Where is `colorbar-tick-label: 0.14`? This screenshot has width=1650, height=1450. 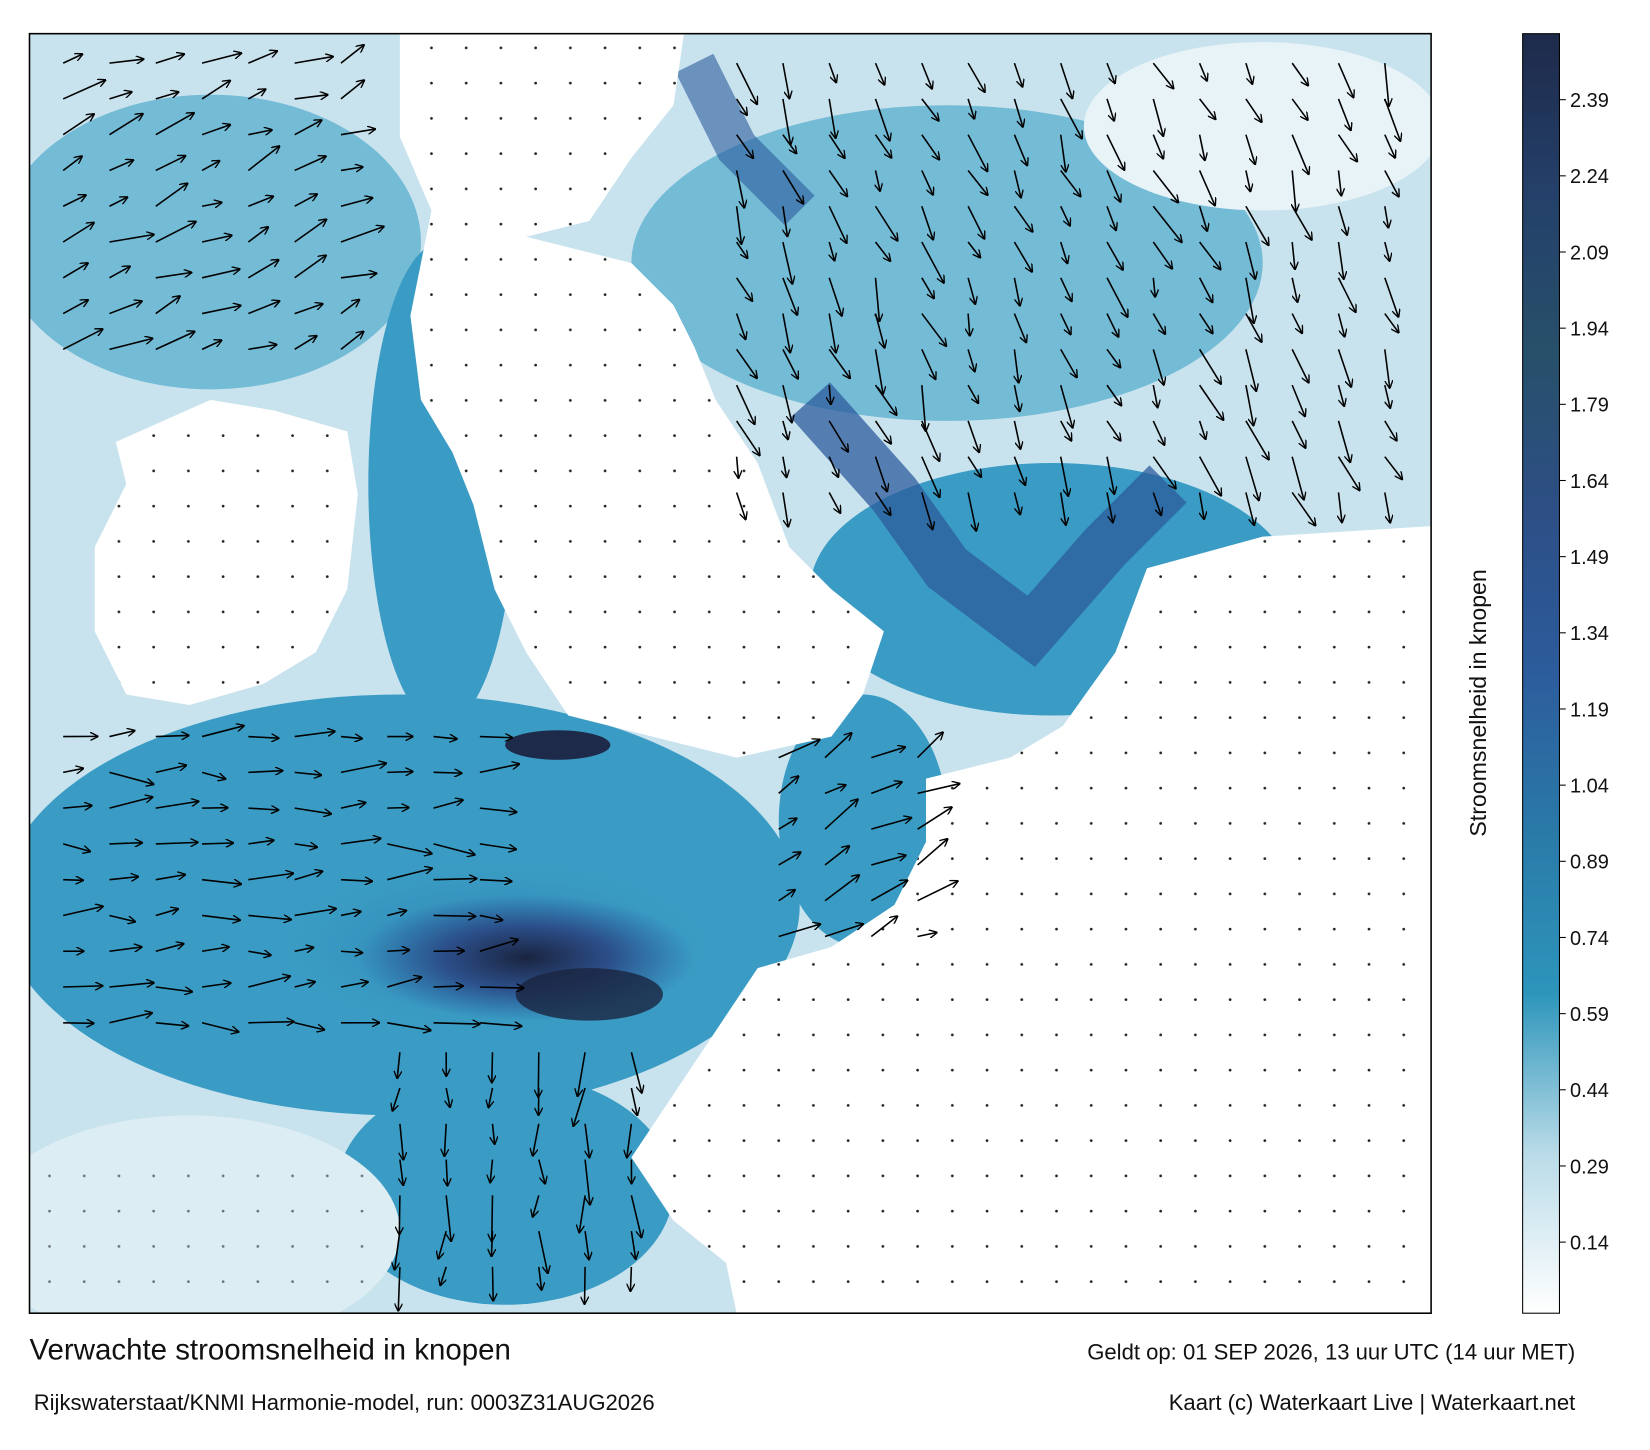 colorbar-tick-label: 0.14 is located at coordinates (1589, 1243).